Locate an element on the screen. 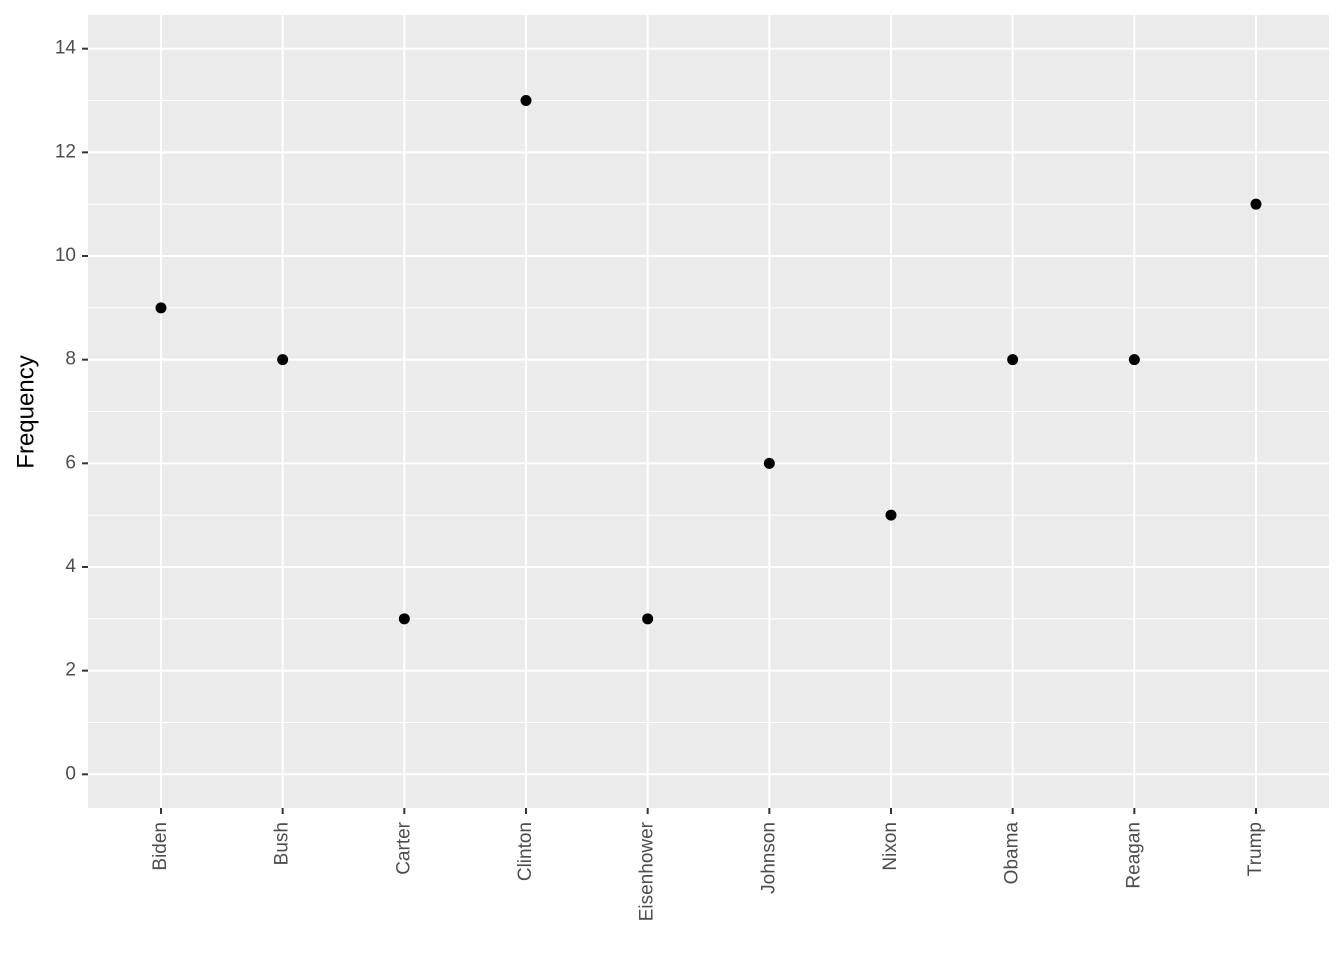 The width and height of the screenshot is (1344, 960). y-tick-label: 14 is located at coordinates (66, 48).